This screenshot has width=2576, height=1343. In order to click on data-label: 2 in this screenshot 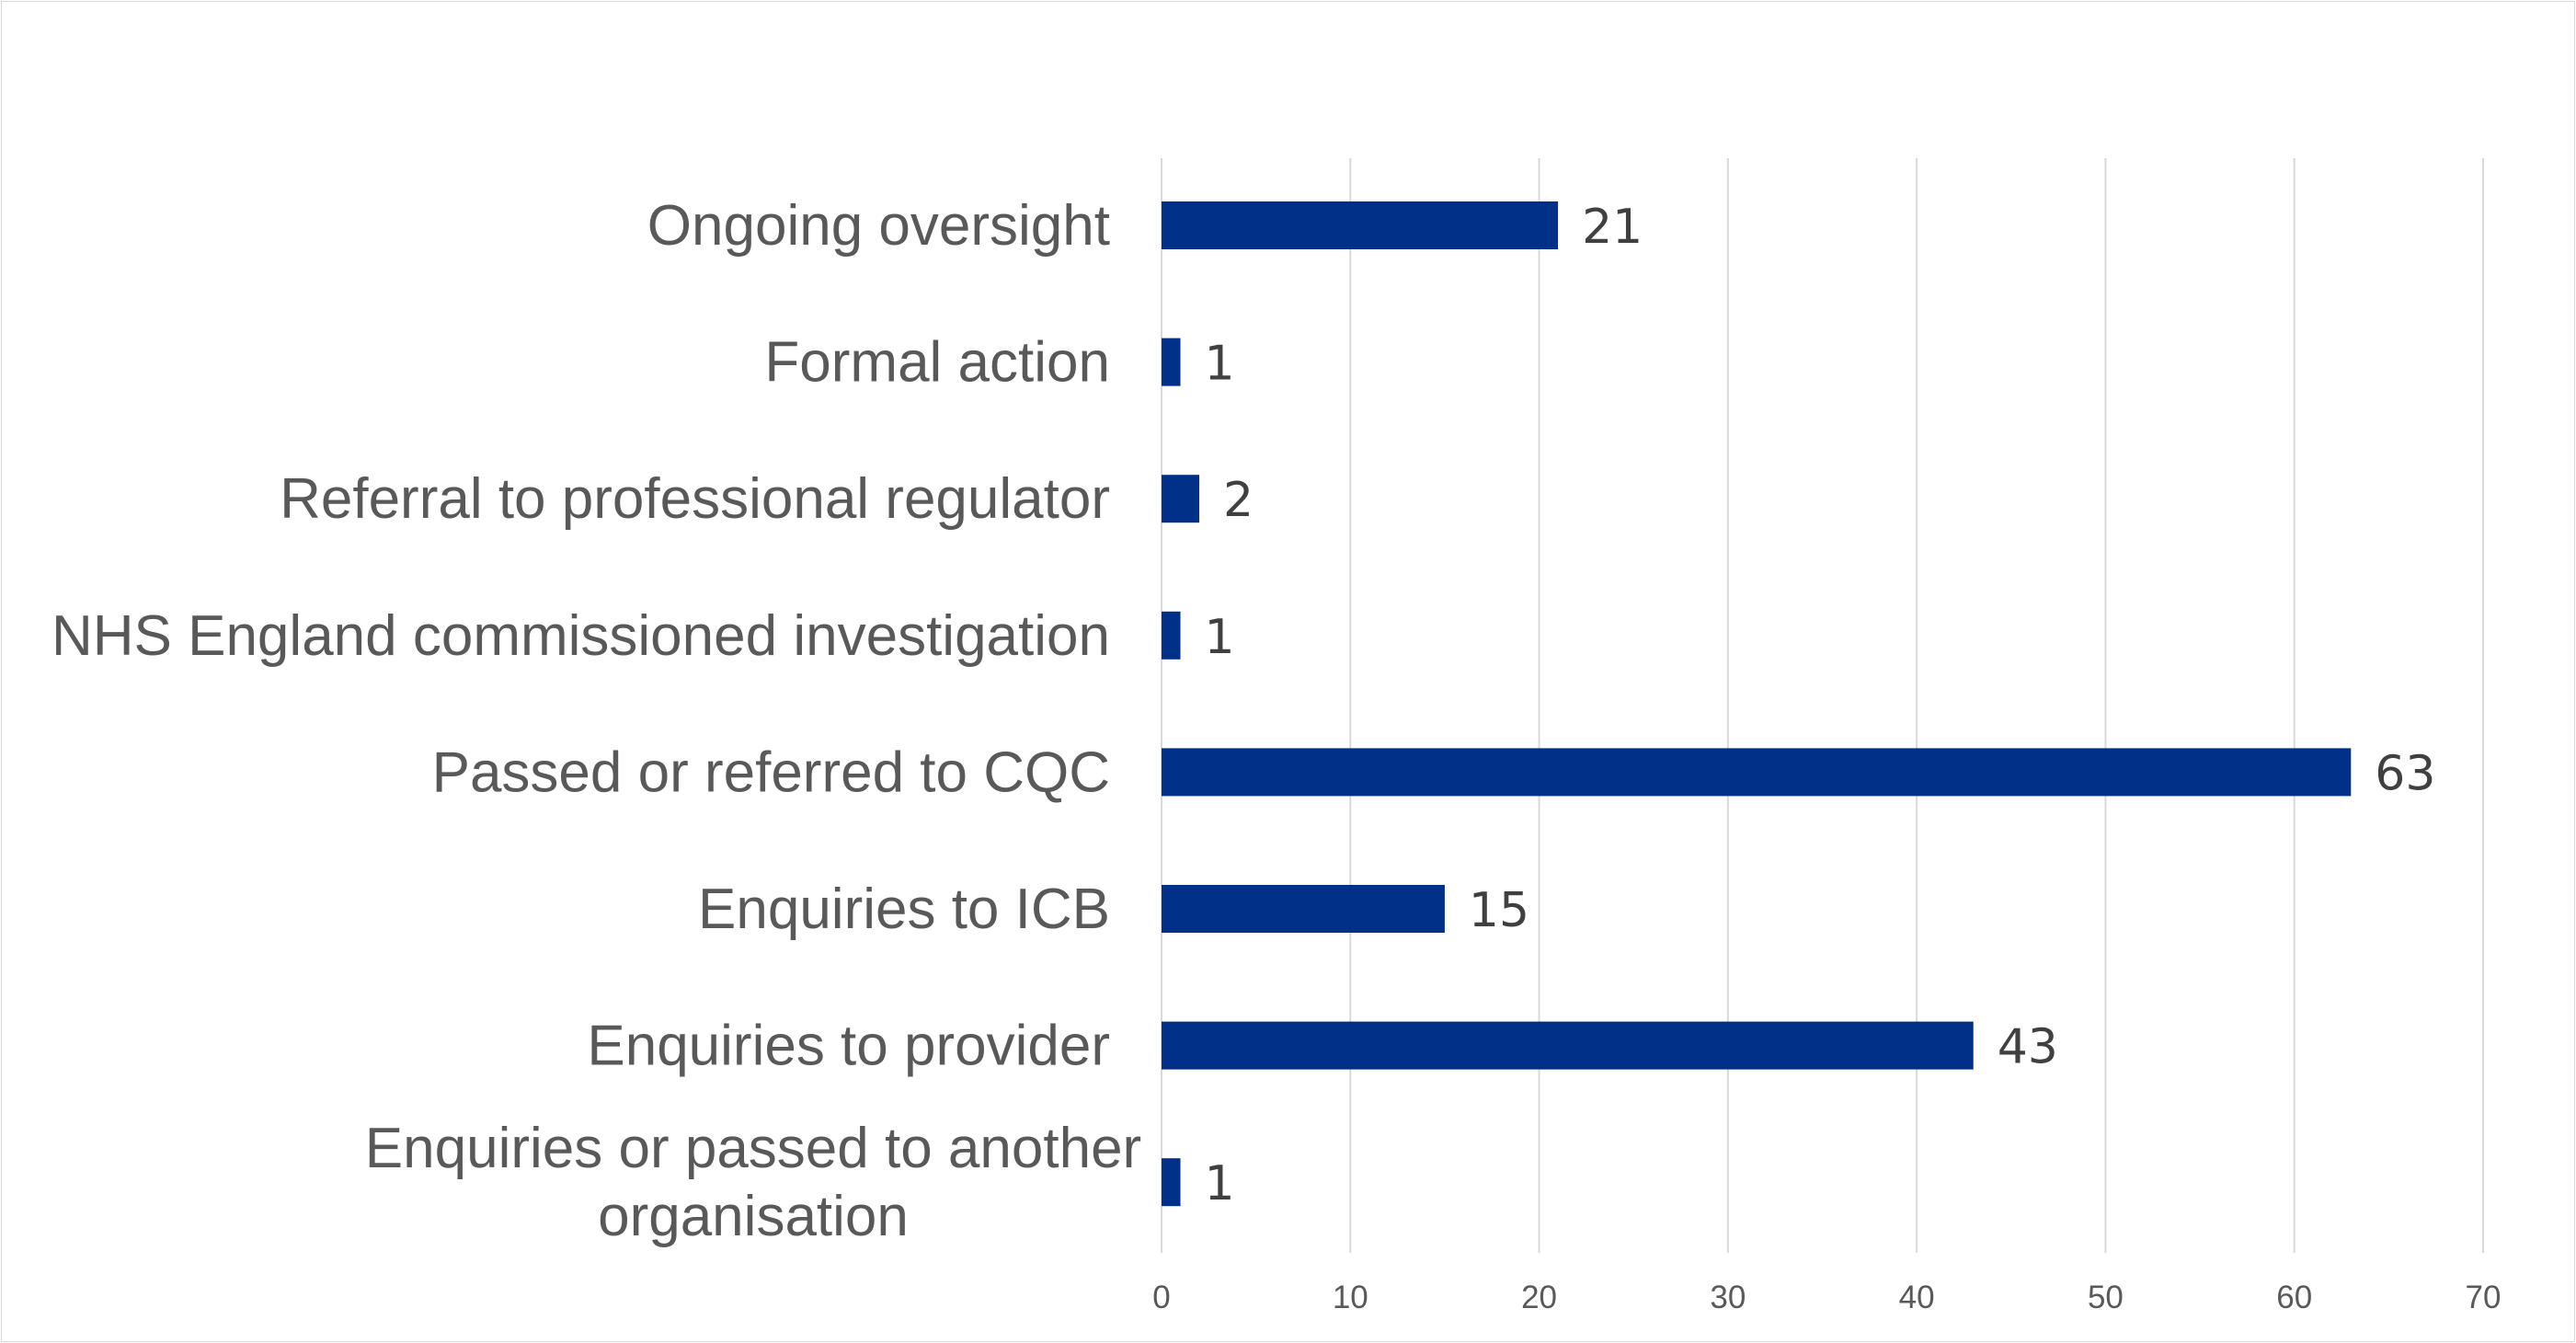, I will do `click(1239, 500)`.